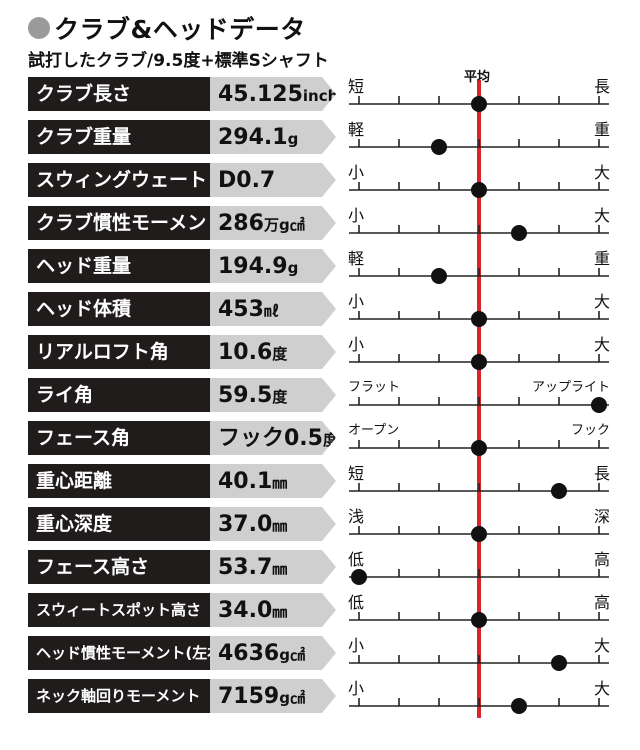 The height and width of the screenshot is (750, 640). I want to click on row-value-box: 34.0㎜, so click(273, 610).